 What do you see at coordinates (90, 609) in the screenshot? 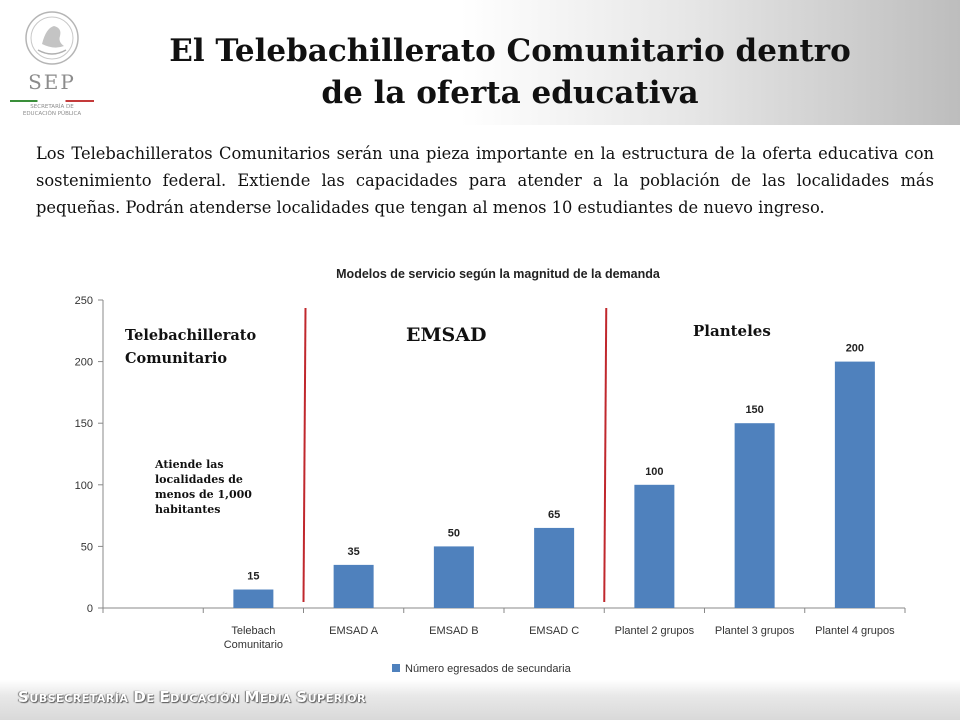
I see `y-tick-label: 0` at bounding box center [90, 609].